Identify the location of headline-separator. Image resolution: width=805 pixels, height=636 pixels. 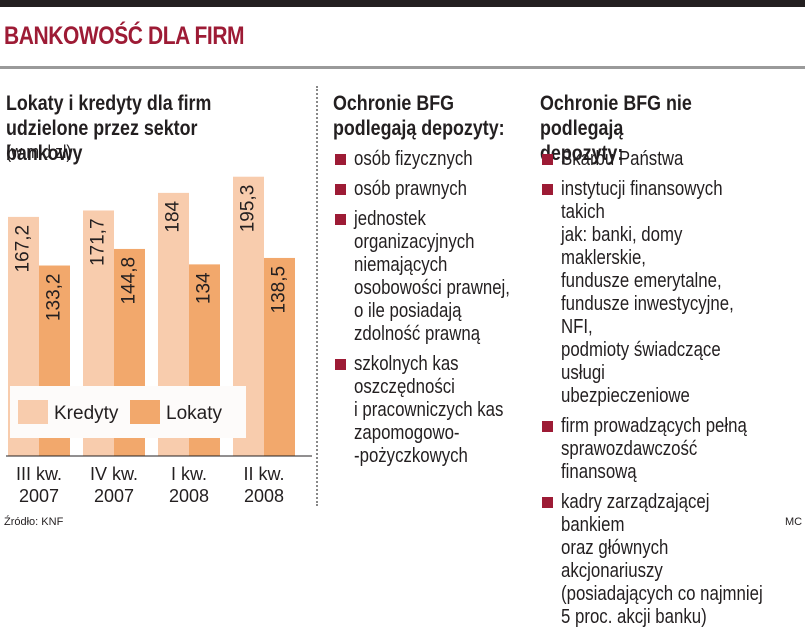
(402, 67).